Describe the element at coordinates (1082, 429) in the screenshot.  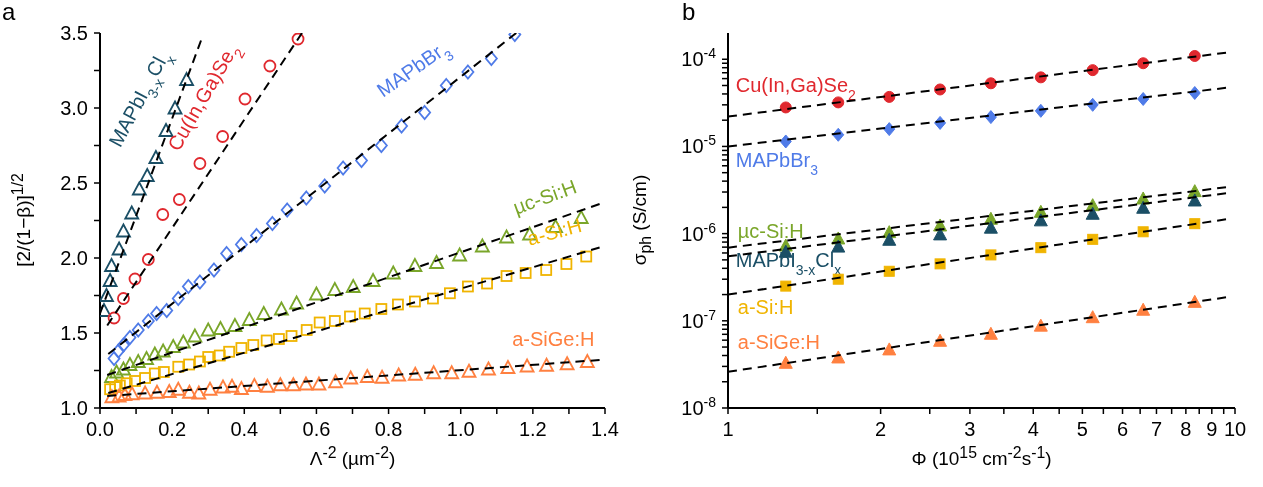
I see `x-tick-label: 5` at that location.